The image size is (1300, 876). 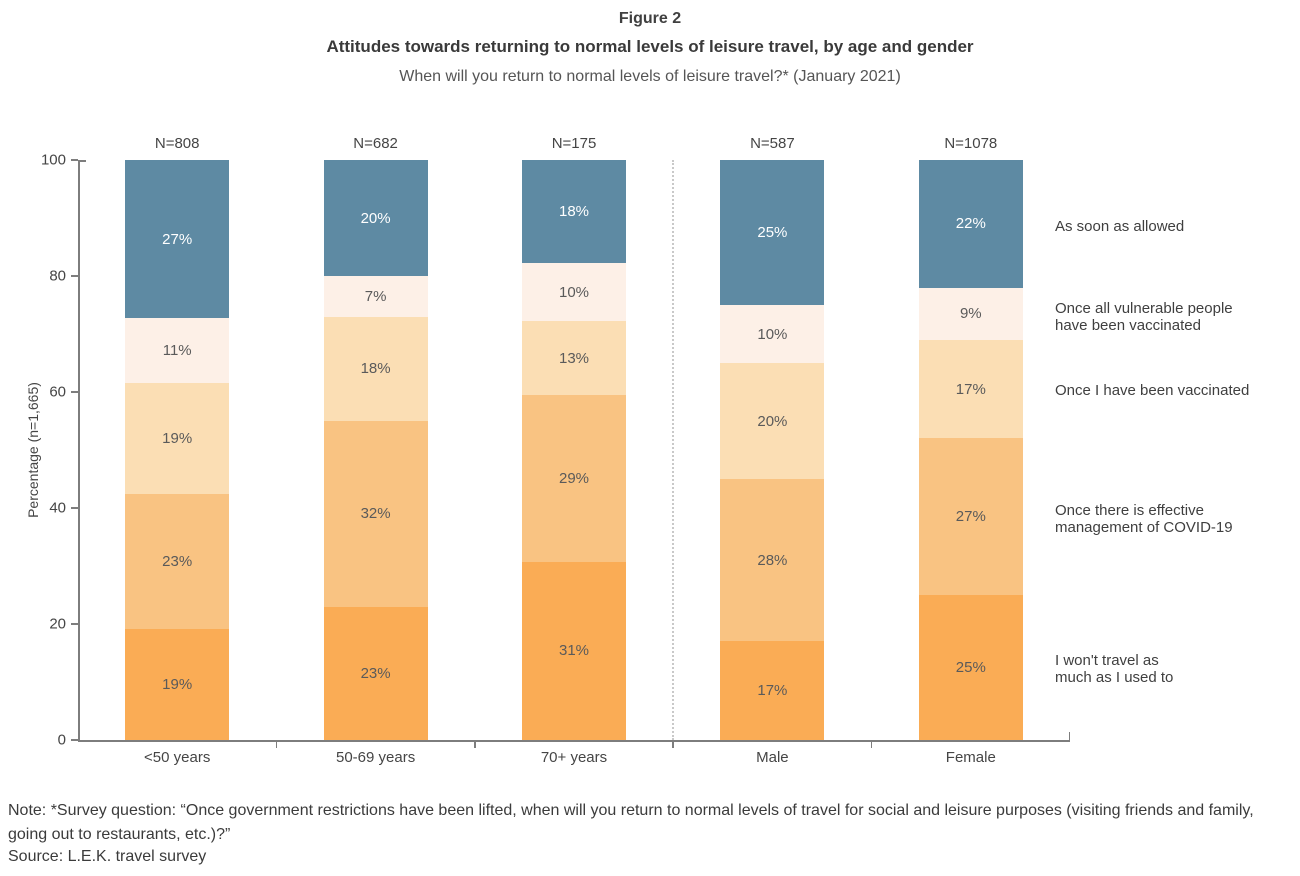 What do you see at coordinates (772, 757) in the screenshot?
I see `x-category-label: Male` at bounding box center [772, 757].